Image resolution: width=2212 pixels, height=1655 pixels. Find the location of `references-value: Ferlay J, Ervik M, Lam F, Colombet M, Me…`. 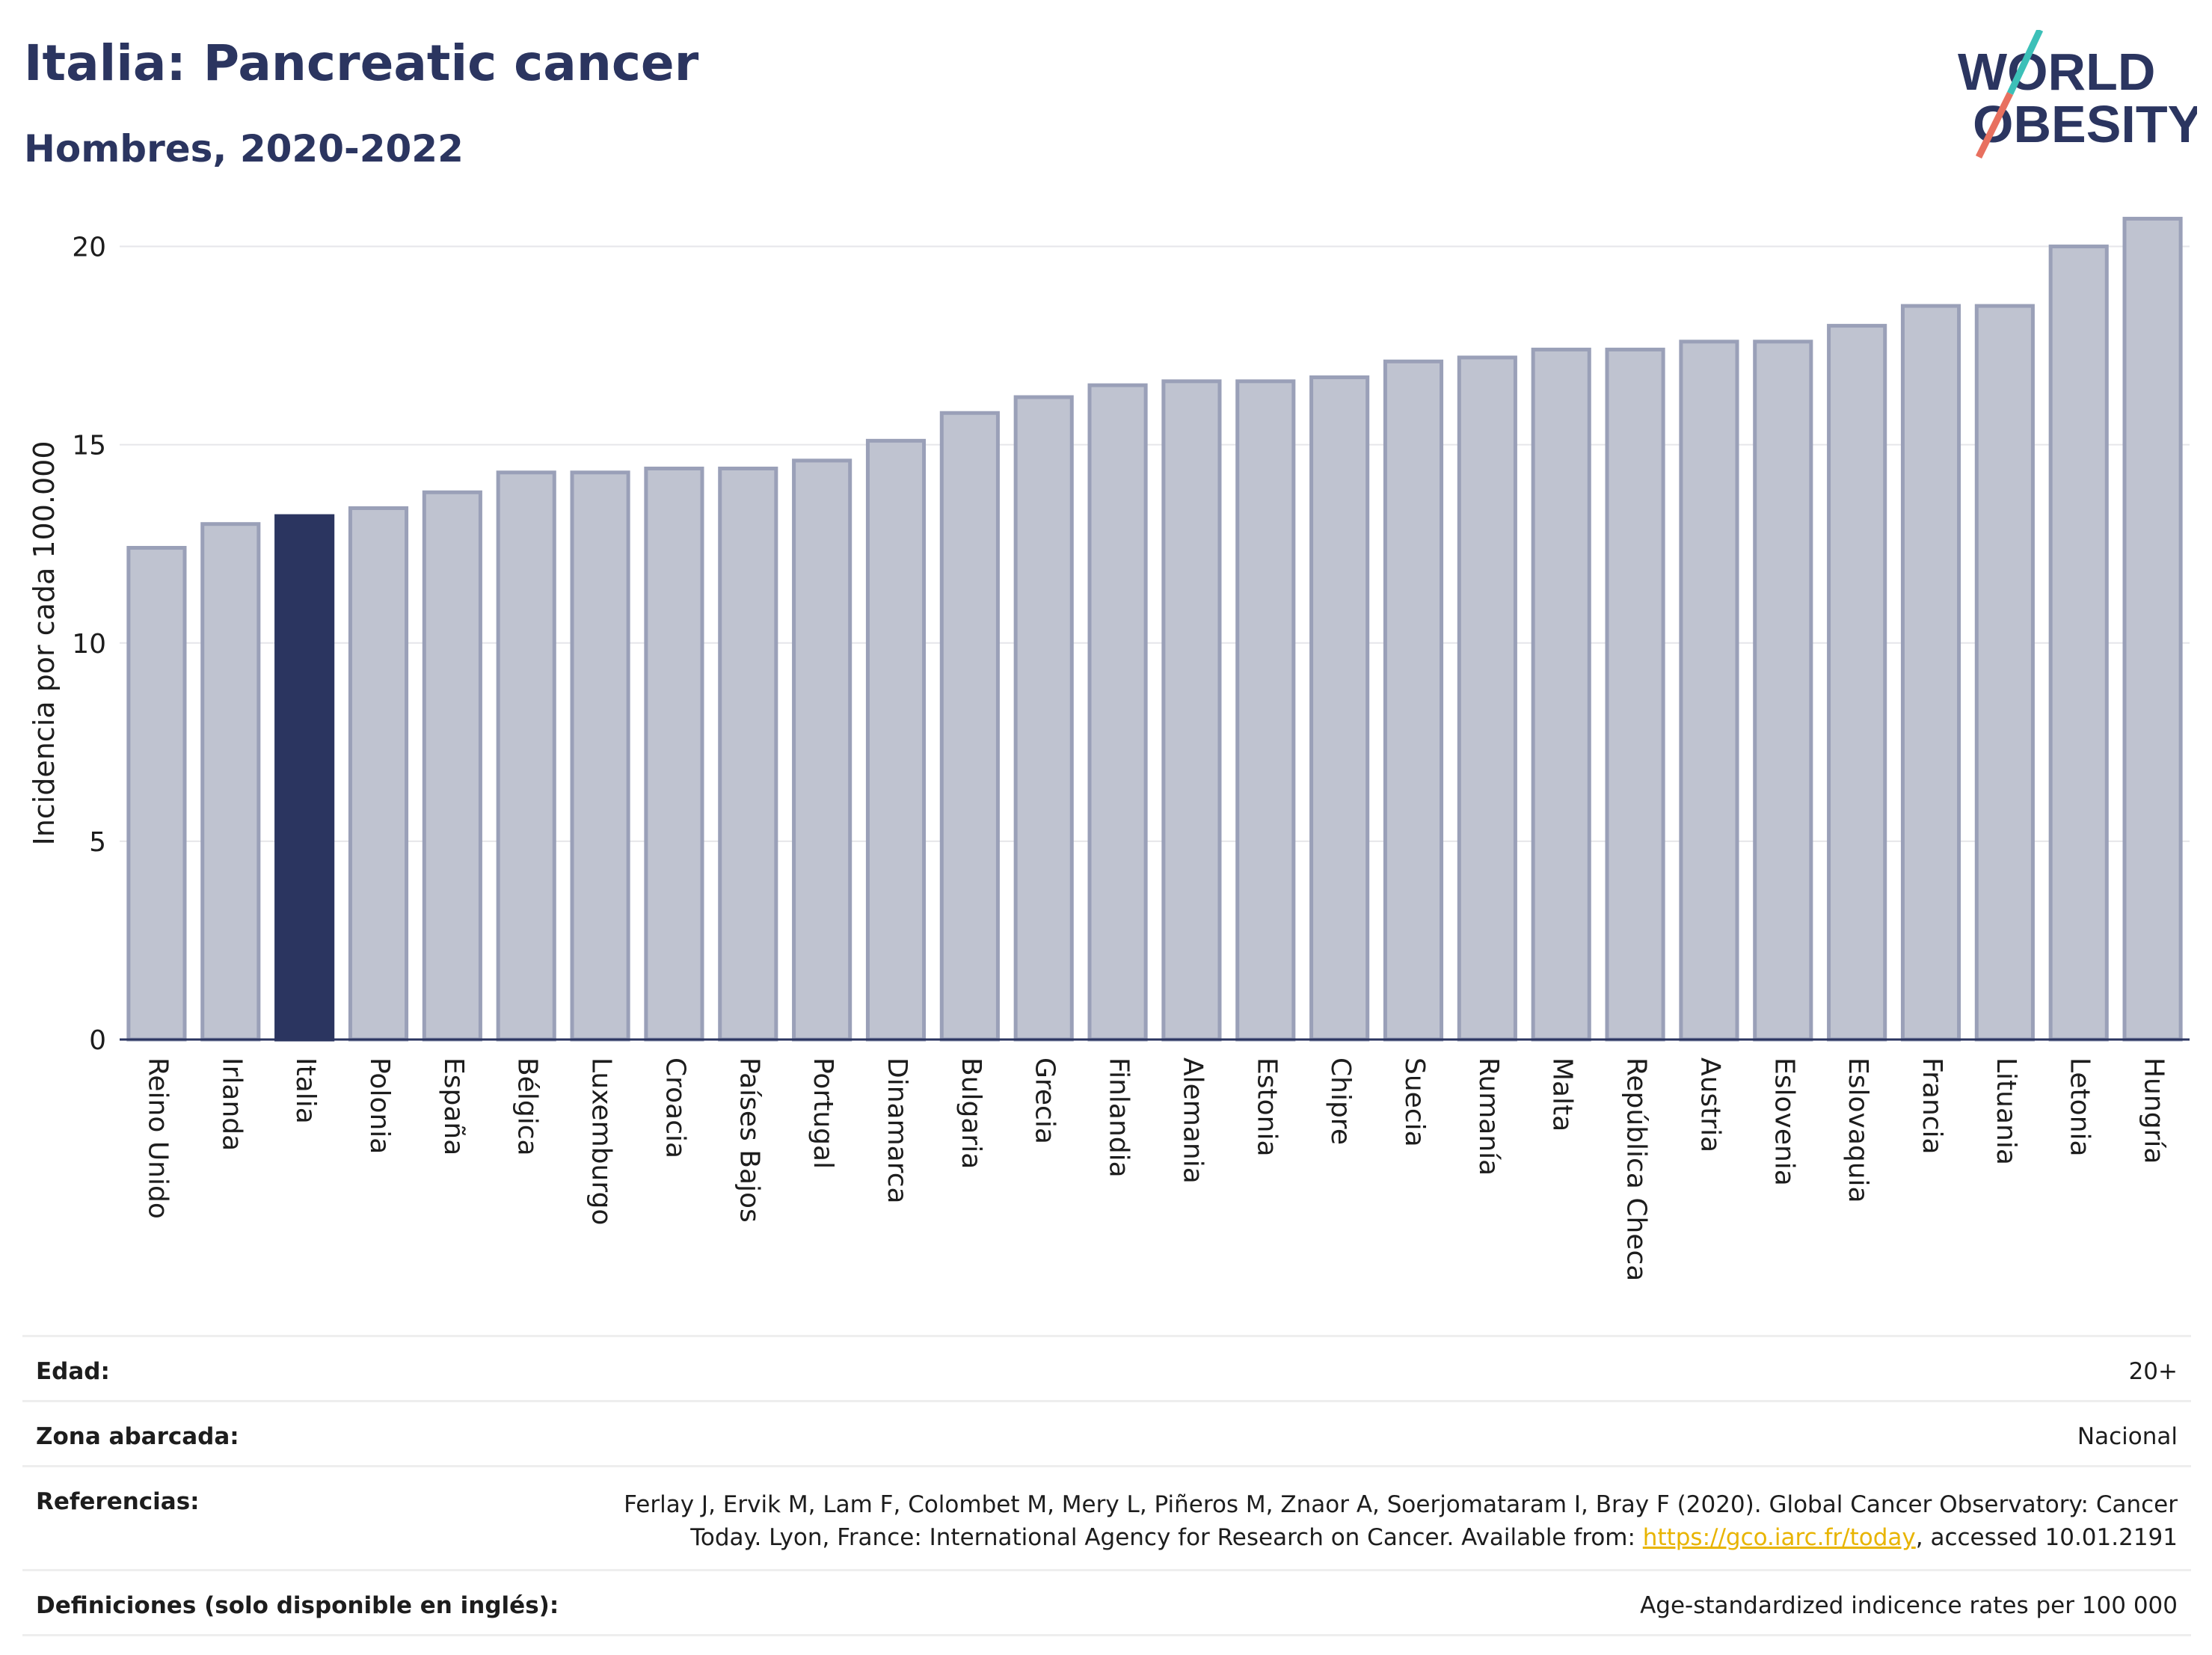

references-value: Ferlay J, Ervik M, Lam F, Colombet M, Me… is located at coordinates (1374, 1521).